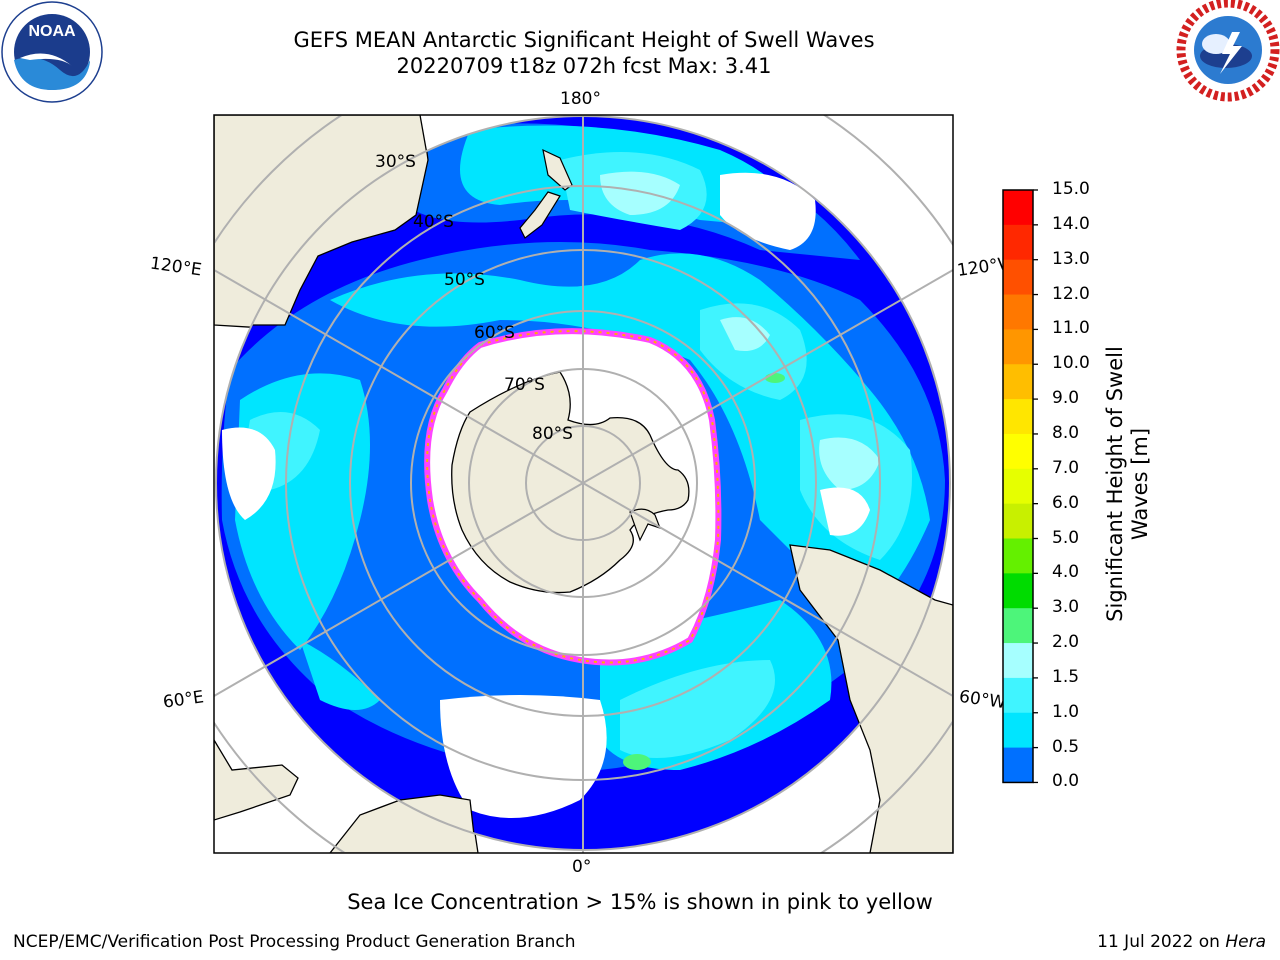 Image resolution: width=1280 pixels, height=960 pixels. I want to click on antarctica-landmass, so click(570, 482).